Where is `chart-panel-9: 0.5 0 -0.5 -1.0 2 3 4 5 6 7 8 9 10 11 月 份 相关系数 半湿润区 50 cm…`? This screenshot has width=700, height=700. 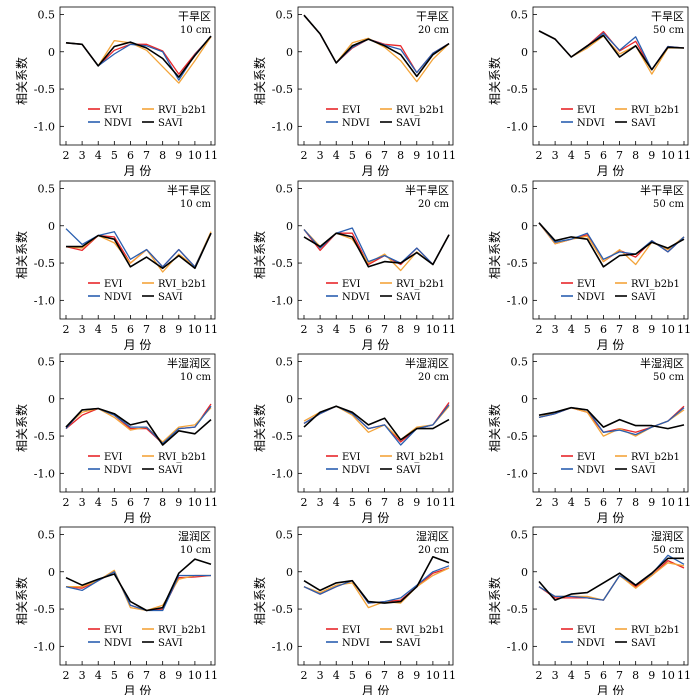
chart-panel-9: 0.5 0 -0.5 -1.0 2 3 4 5 6 7 8 9 10 11 月 份 相关系数 半湿润区 50 cm… is located at coordinates (589, 439).